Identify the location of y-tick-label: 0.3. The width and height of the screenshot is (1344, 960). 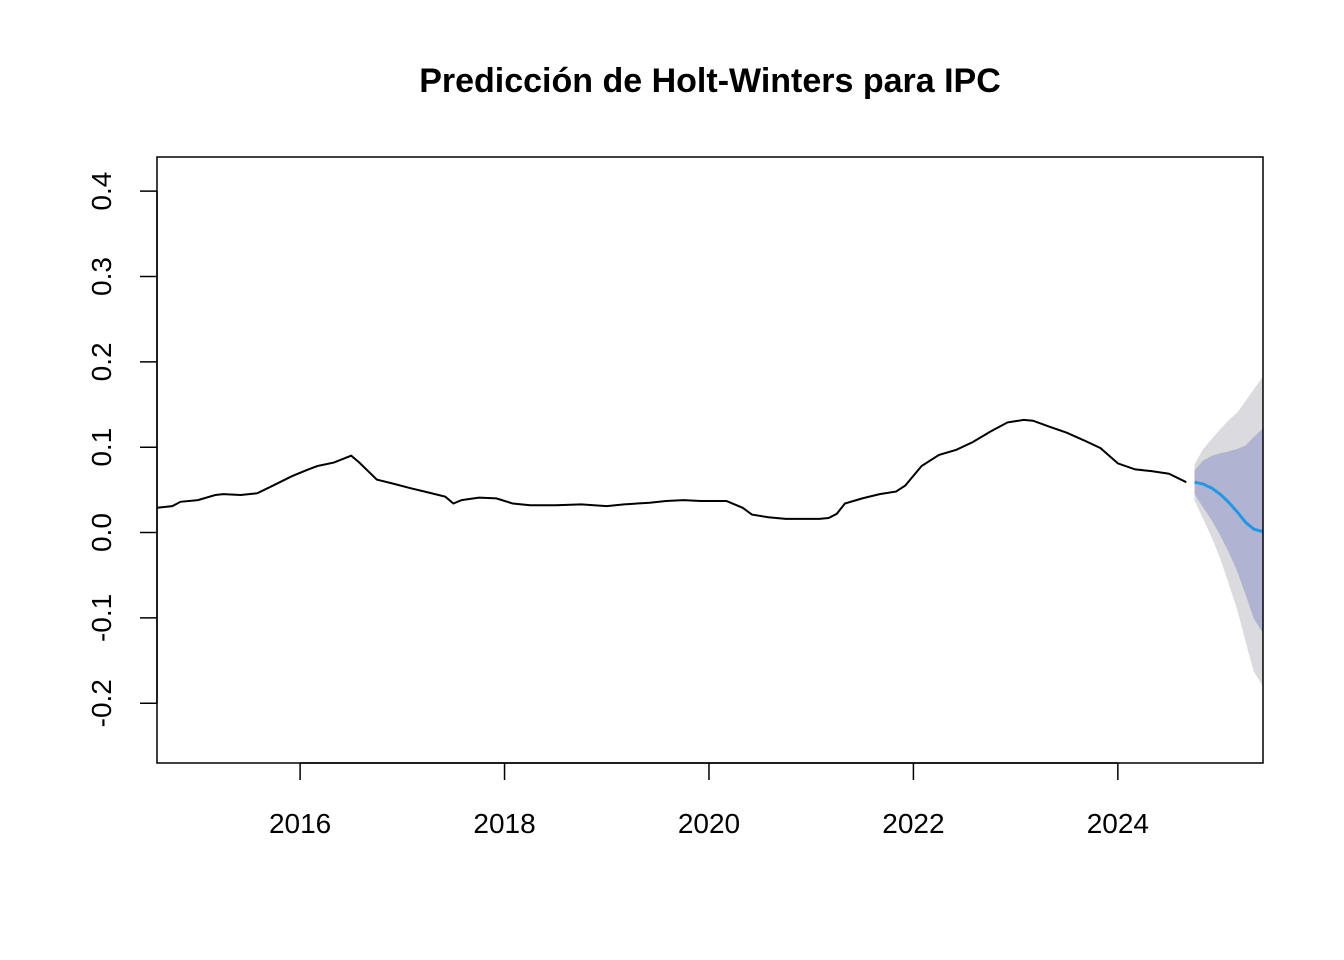
(101, 276).